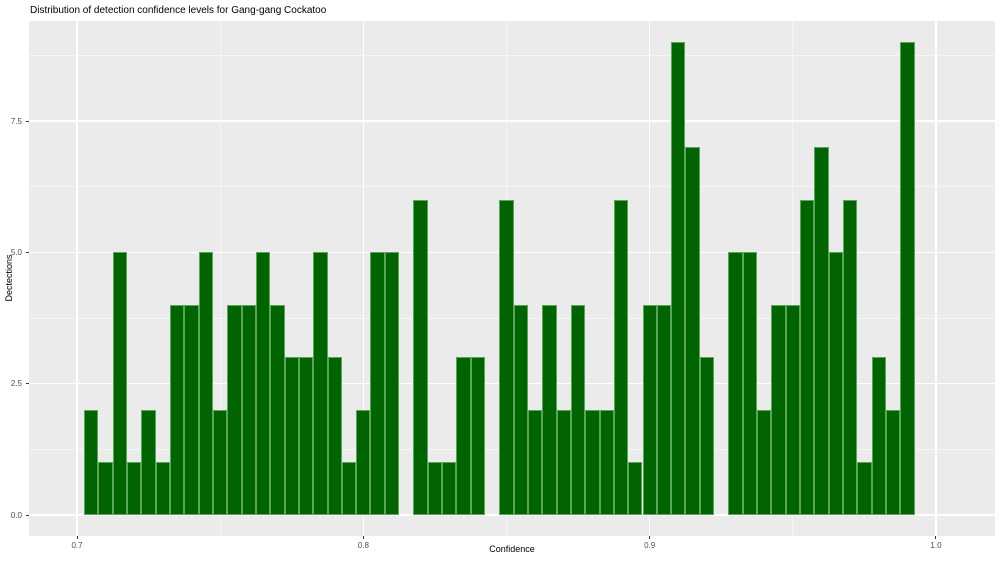 The height and width of the screenshot is (563, 1000). Describe the element at coordinates (936, 545) in the screenshot. I see `x-tick-label: 1.0` at that location.